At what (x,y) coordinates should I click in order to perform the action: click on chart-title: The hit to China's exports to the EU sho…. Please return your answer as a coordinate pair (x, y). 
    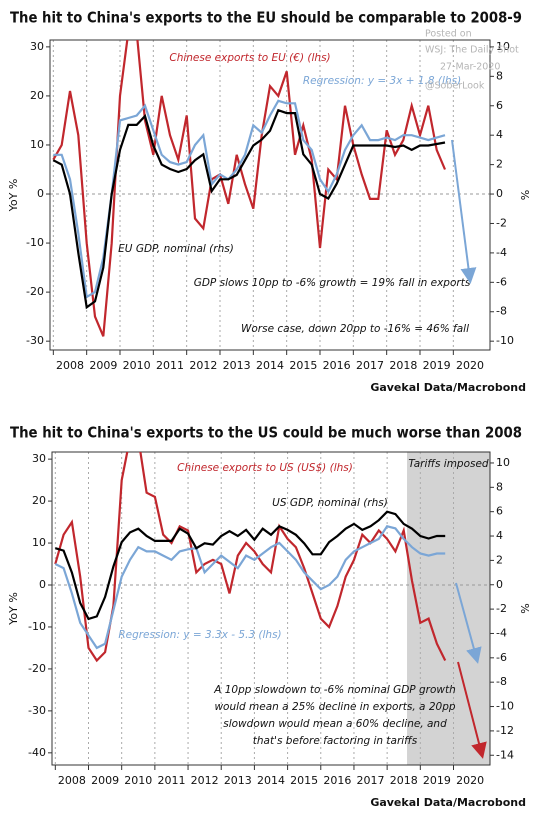
    Looking at the image, I should click on (266, 18).